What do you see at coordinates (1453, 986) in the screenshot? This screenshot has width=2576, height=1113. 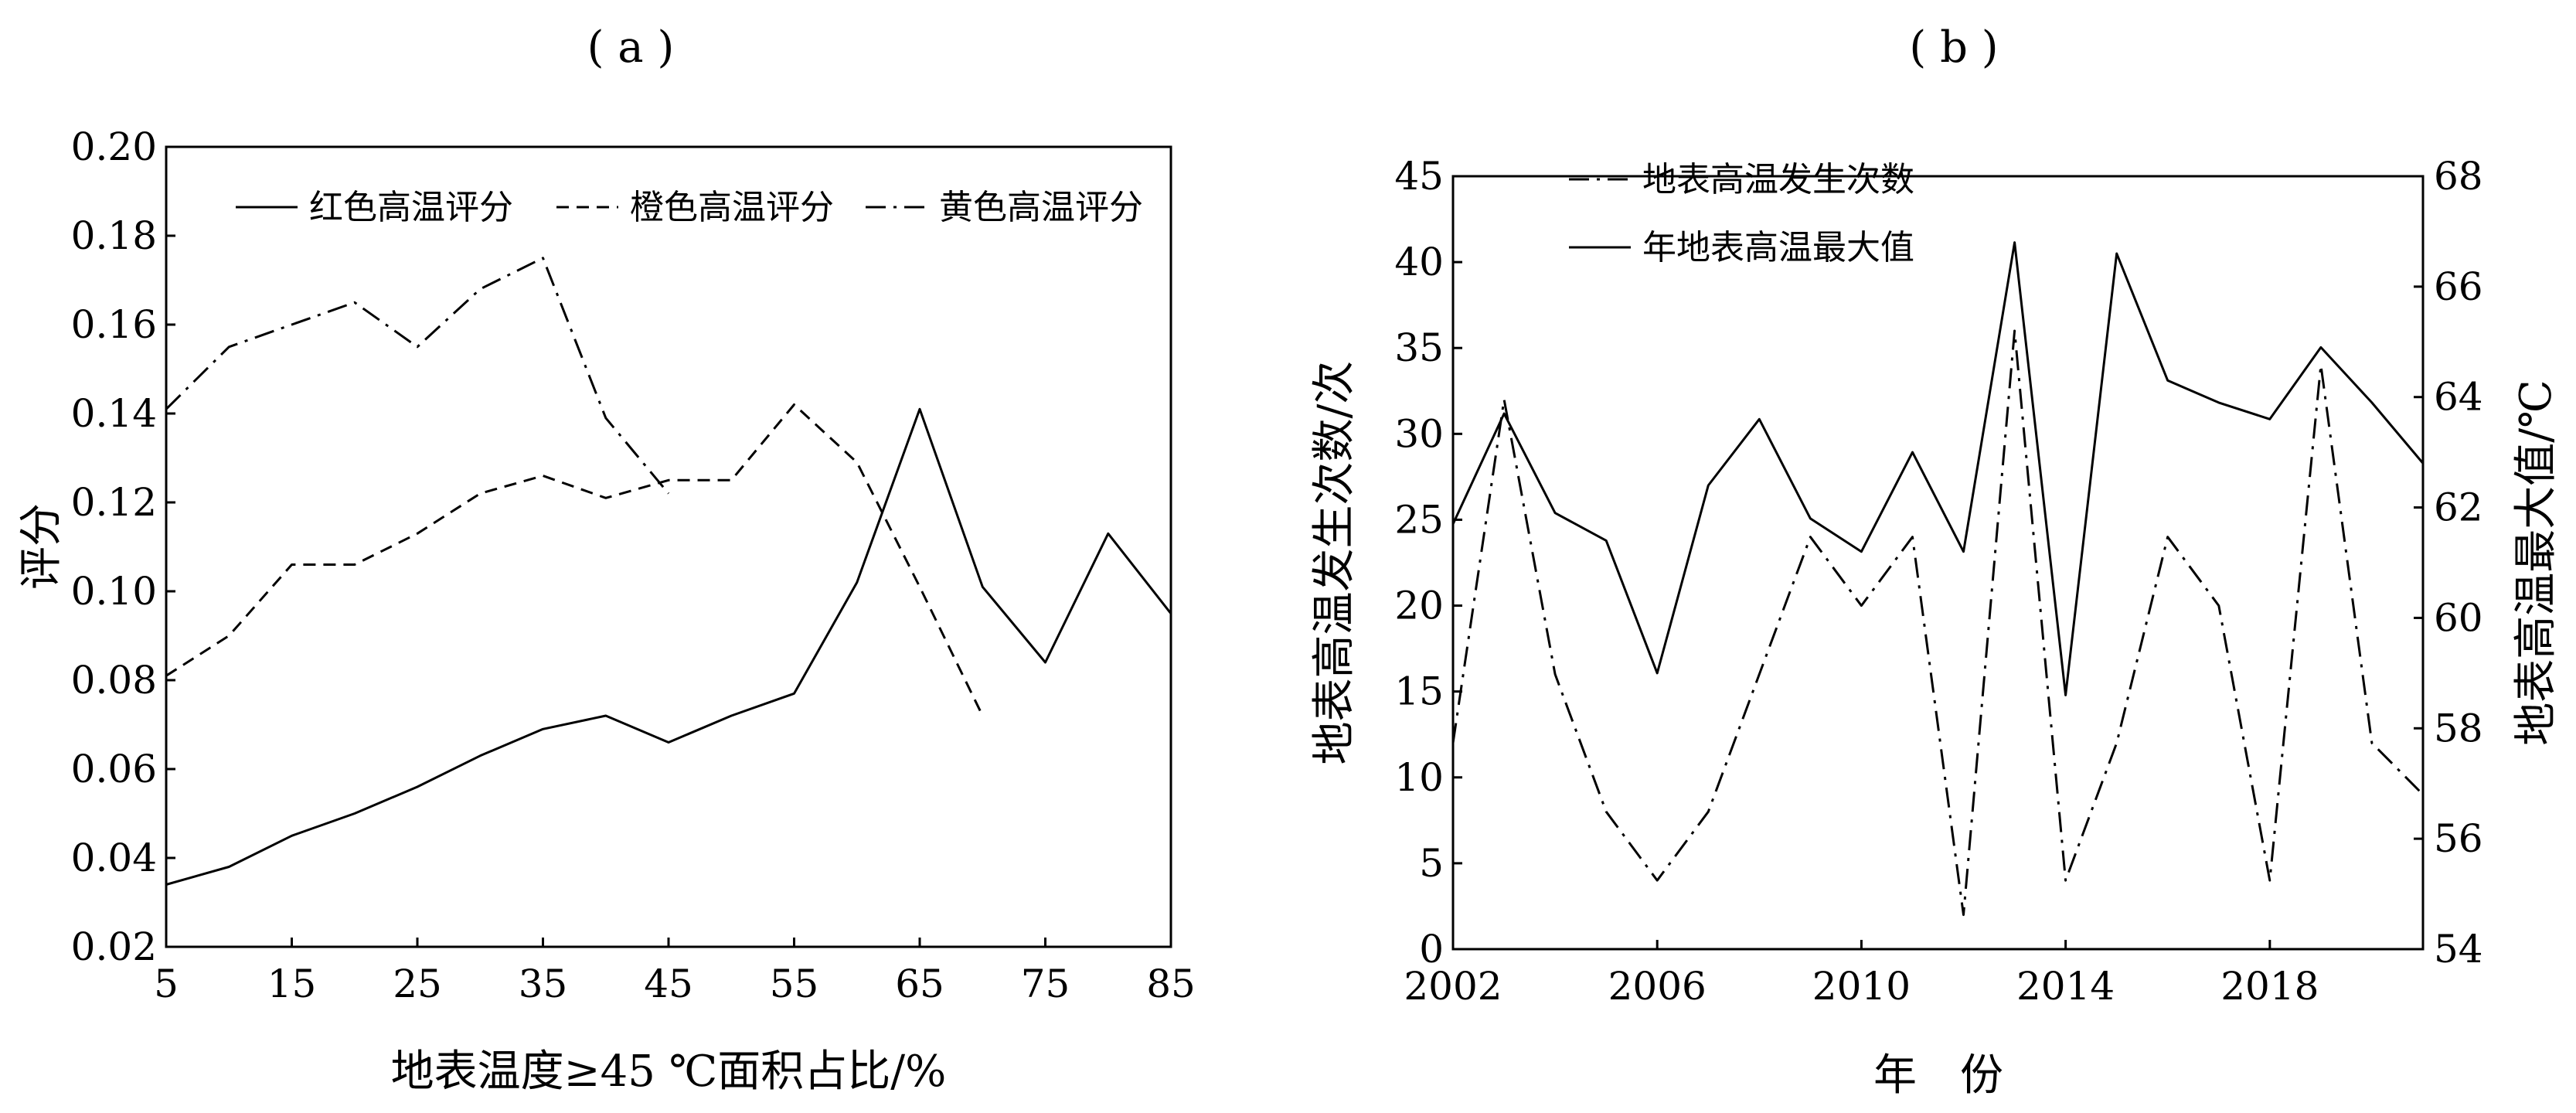 I see `panel-b-x-tick-label: 2002` at bounding box center [1453, 986].